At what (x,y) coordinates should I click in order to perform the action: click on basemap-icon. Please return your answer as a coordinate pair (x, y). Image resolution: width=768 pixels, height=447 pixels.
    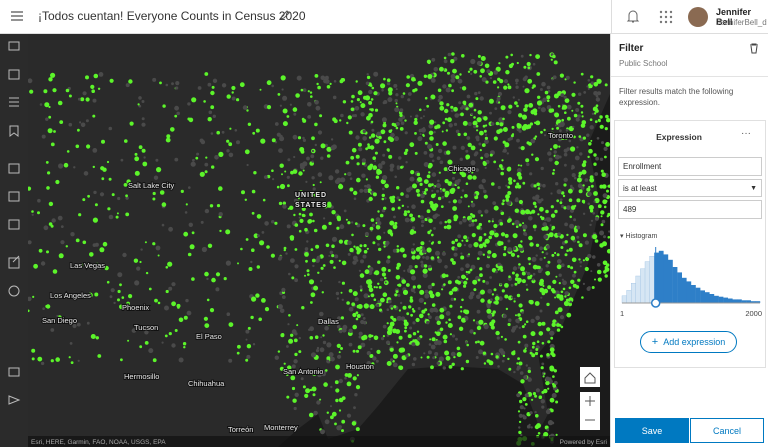
    Looking at the image, I should click on (14, 74).